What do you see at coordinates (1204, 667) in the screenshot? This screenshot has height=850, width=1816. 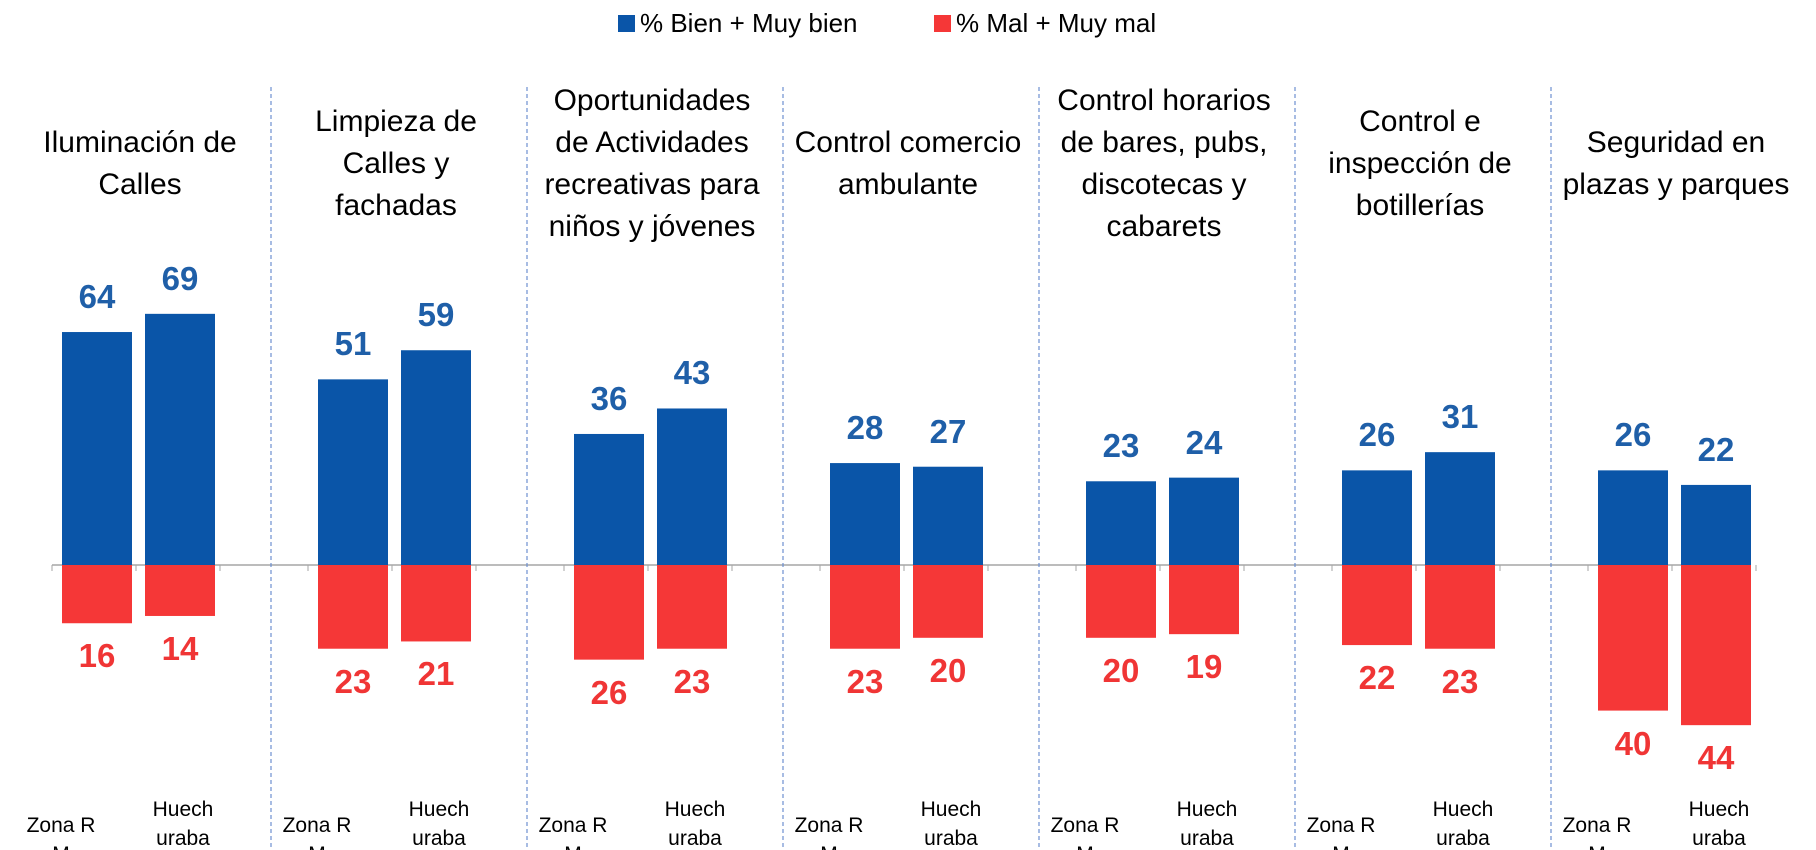 I see `value-label: 19` at bounding box center [1204, 667].